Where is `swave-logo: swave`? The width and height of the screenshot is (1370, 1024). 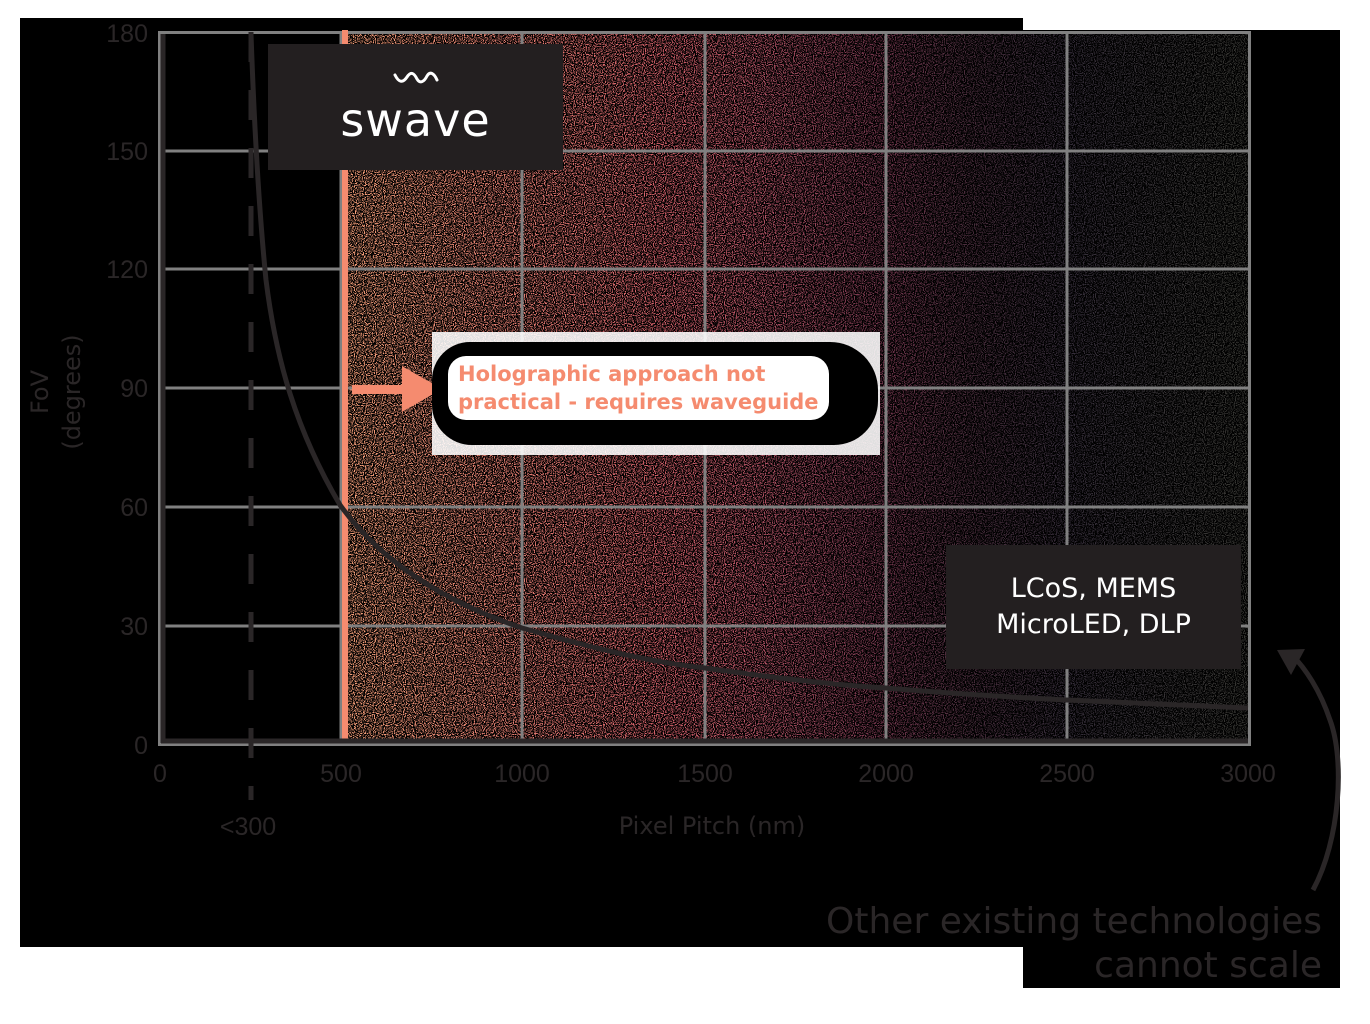 swave-logo: swave is located at coordinates (415, 107).